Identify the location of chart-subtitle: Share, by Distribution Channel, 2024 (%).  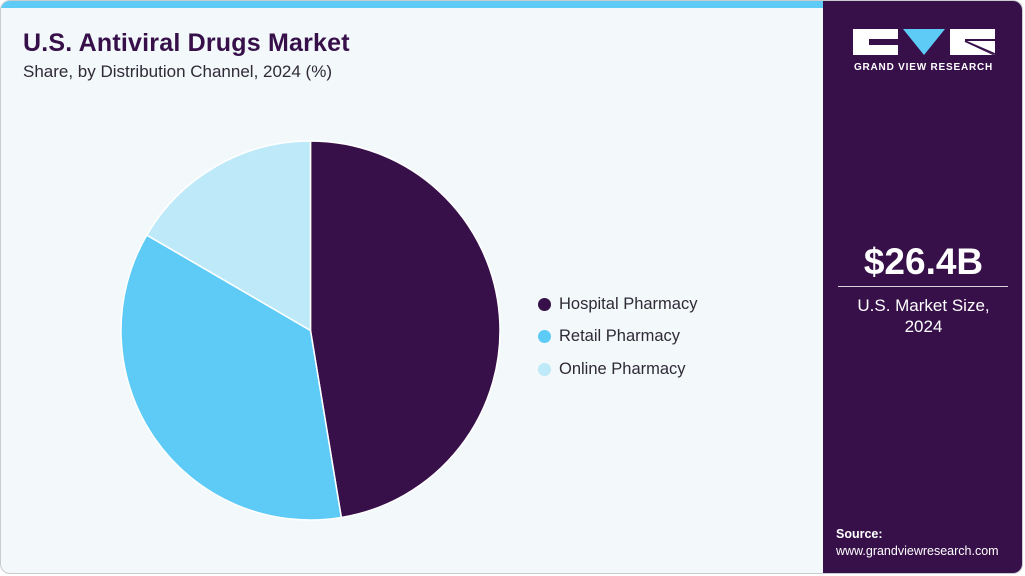
(177, 71).